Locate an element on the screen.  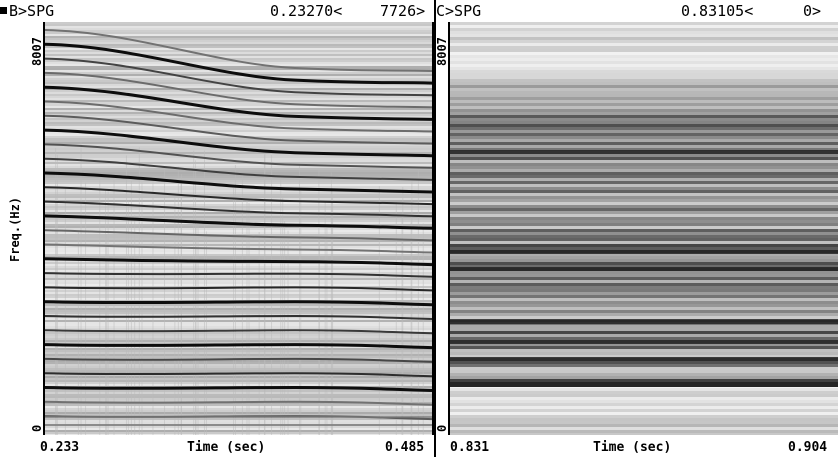
panel-c-title: C>SPG is located at coordinates (459, 11).